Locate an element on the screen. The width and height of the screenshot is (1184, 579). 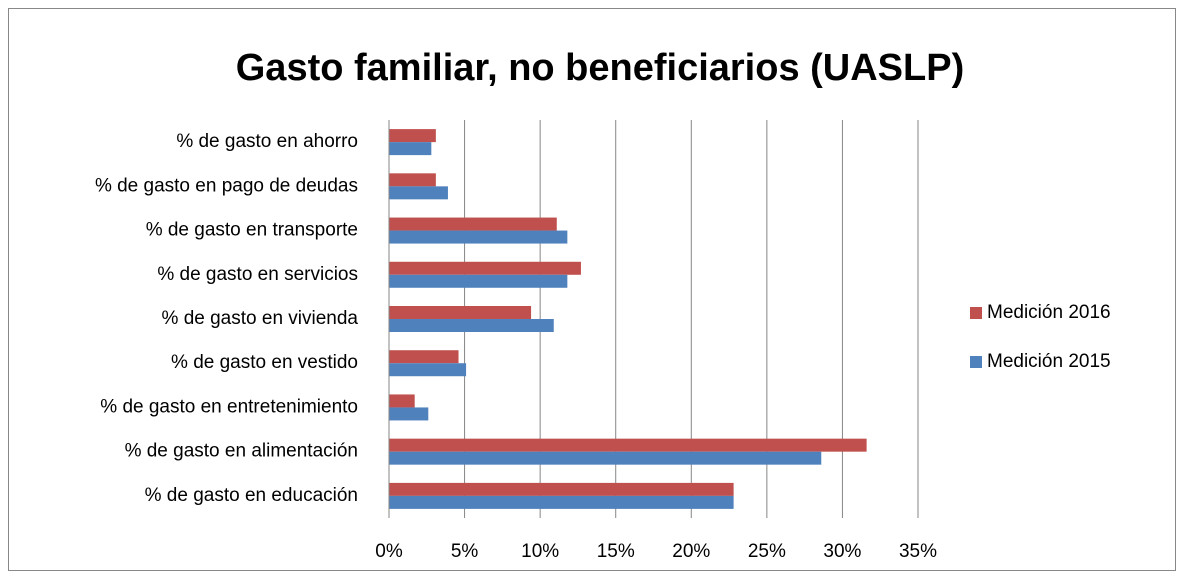
y-tick-label: % de gasto en pago de deudas is located at coordinates (226, 185).